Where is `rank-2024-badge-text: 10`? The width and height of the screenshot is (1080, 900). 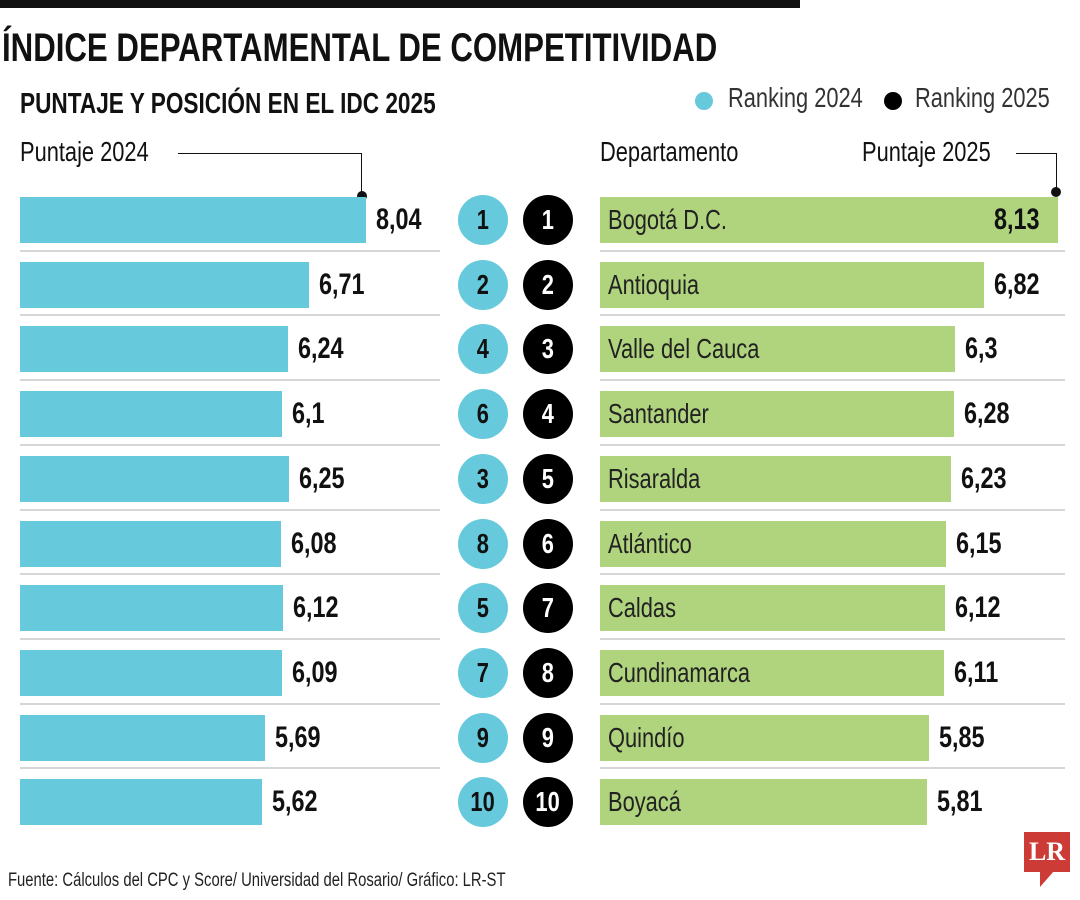
rank-2024-badge-text: 10 is located at coordinates (483, 802).